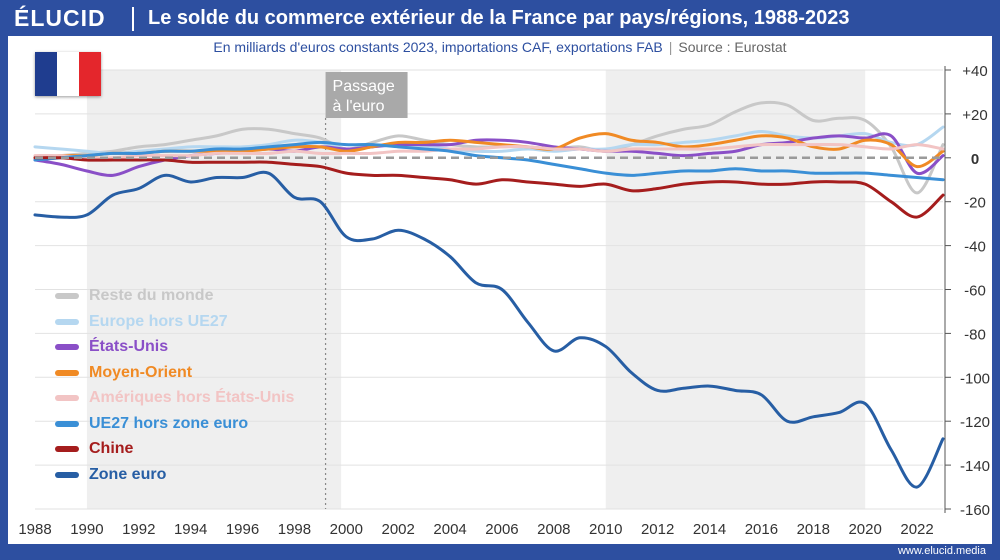  I want to click on euro-annotation-line1: Passage, so click(364, 86).